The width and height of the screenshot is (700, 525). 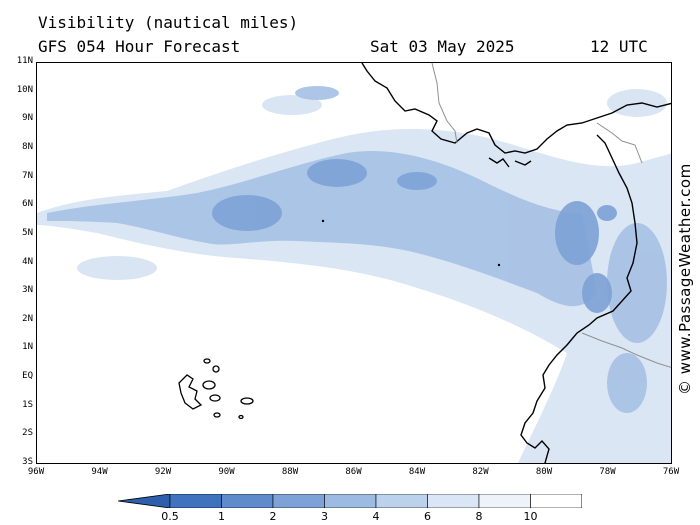 I want to click on longitude-label: 82W, so click(x=480, y=472).